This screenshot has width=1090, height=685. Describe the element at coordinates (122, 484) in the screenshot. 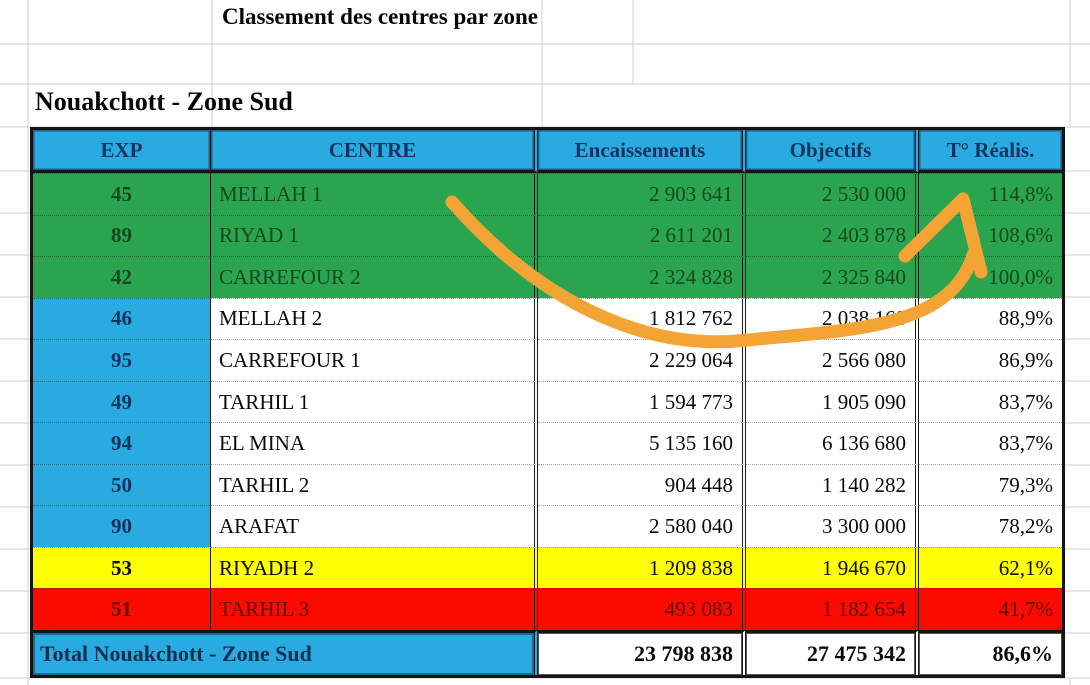

I see `exp-cell: 50` at that location.